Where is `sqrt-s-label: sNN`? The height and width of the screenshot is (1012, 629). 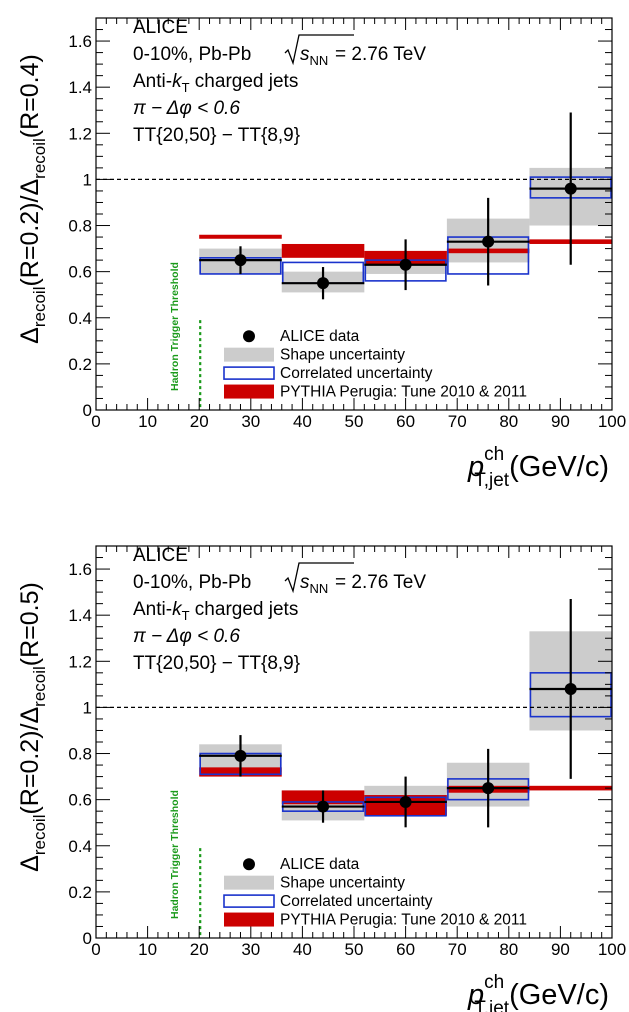
sqrt-s-label: sNN is located at coordinates (314, 584).